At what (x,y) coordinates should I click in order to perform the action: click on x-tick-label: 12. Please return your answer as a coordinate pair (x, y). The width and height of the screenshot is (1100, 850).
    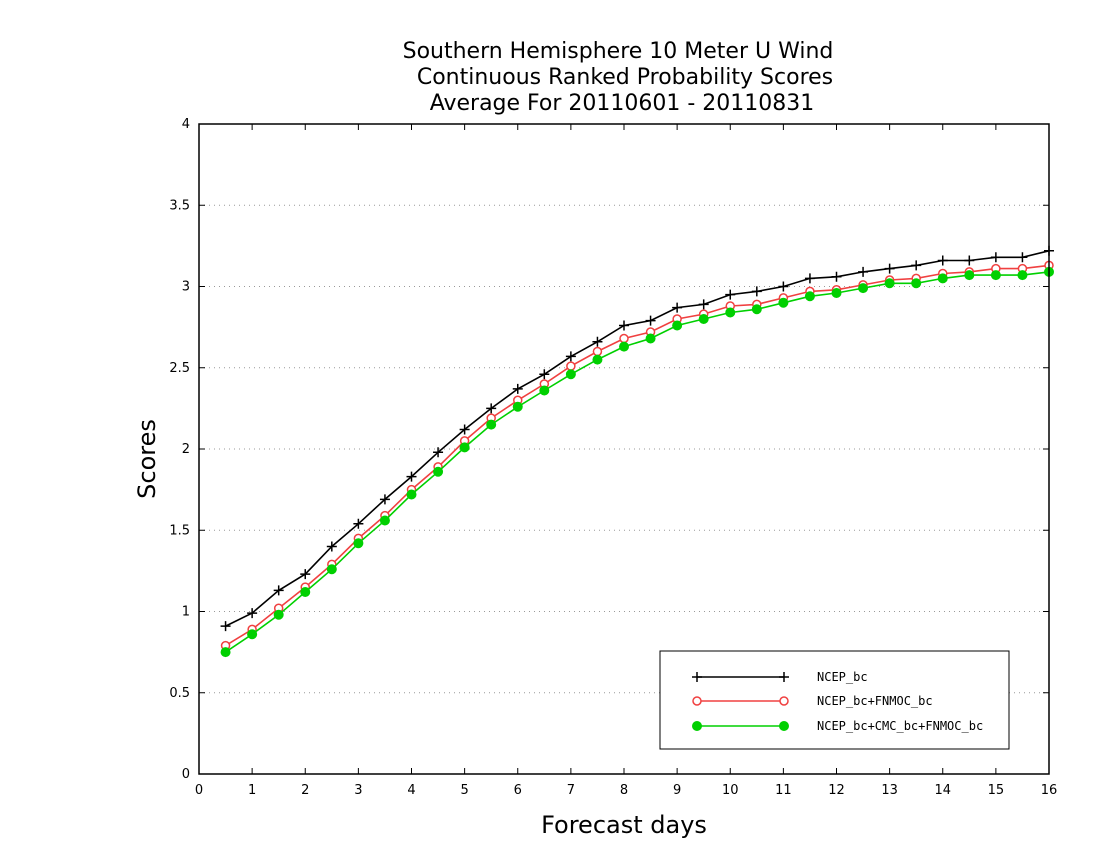
    Looking at the image, I should click on (836, 790).